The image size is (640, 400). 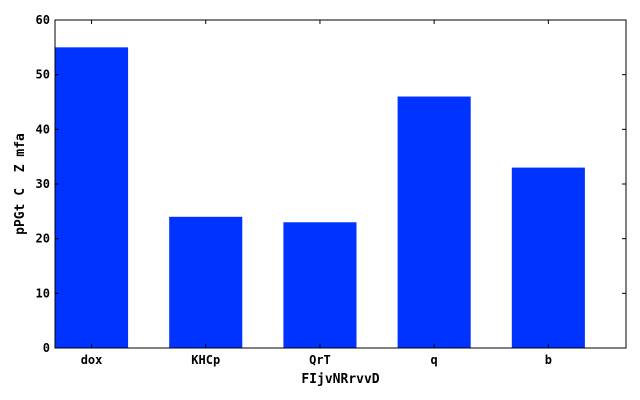 What do you see at coordinates (319, 285) in the screenshot?
I see `bar-QrT` at bounding box center [319, 285].